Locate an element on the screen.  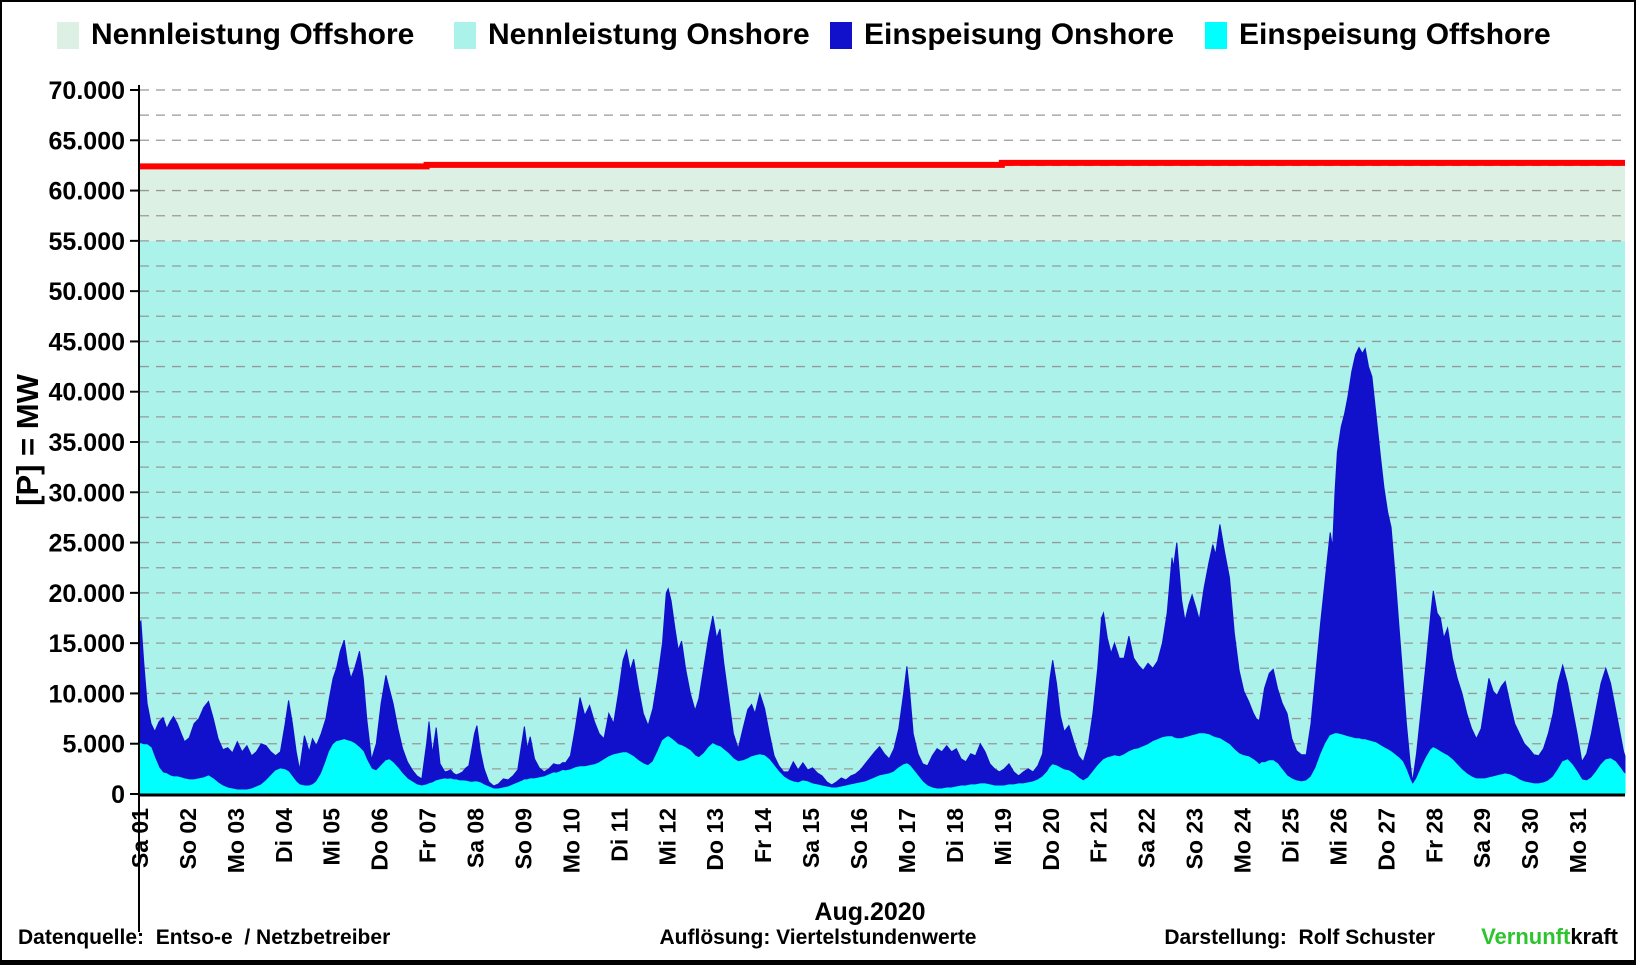
x-tick-label: Mo 24 is located at coordinates (1243, 840).